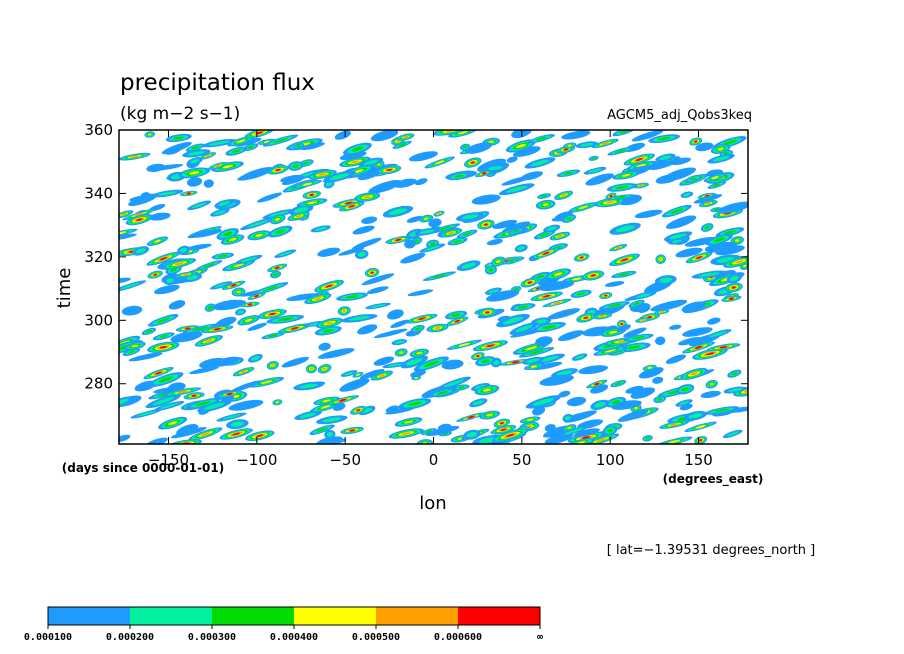 The image size is (904, 654). Describe the element at coordinates (130, 637) in the screenshot. I see `colorbar-label: 0.000200` at that location.